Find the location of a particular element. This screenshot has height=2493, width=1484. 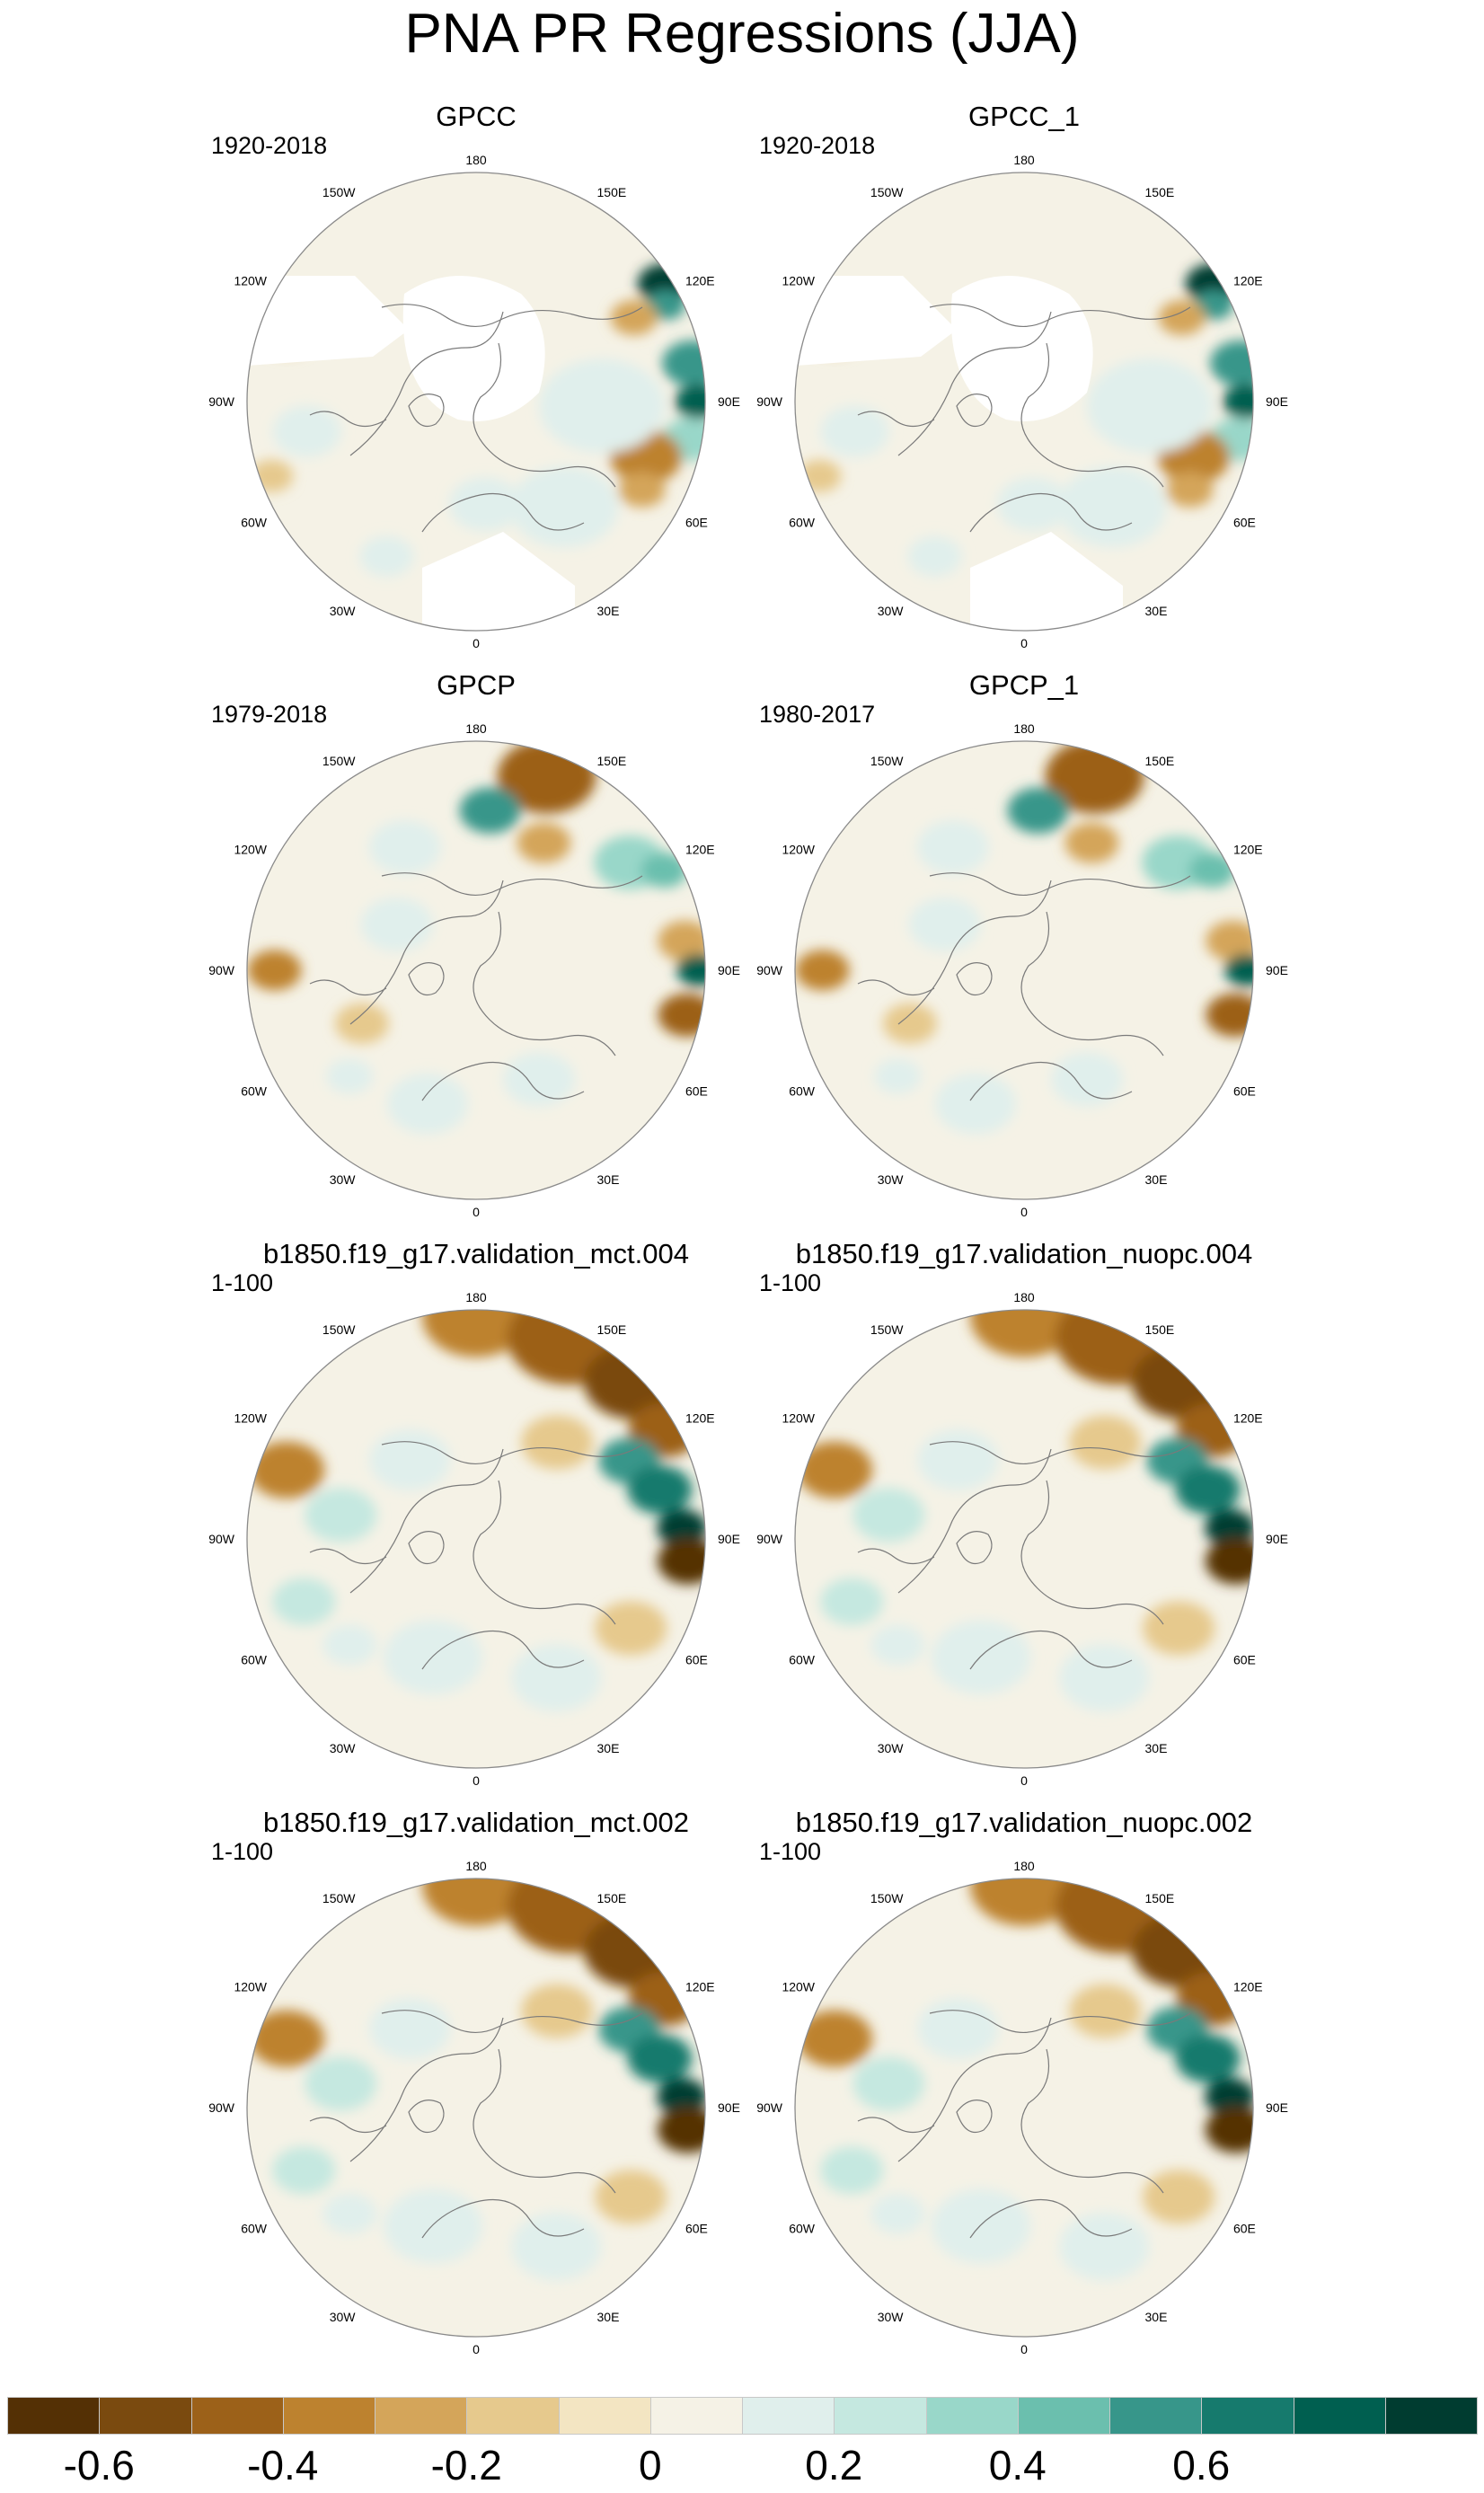

polar-map: 180 150E 120E 90E 60E 30E 0 30W 60W 90W 120W 150W is located at coordinates (1022, 2107).